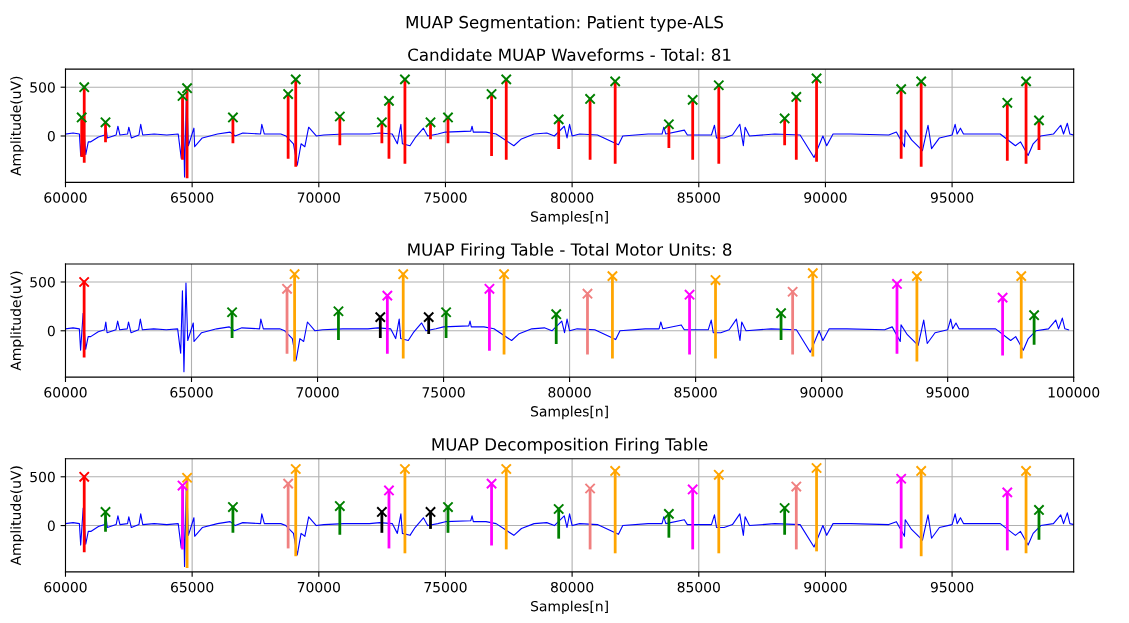  Describe the element at coordinates (1074, 392) in the screenshot. I see `x-tick-label: 100000` at that location.